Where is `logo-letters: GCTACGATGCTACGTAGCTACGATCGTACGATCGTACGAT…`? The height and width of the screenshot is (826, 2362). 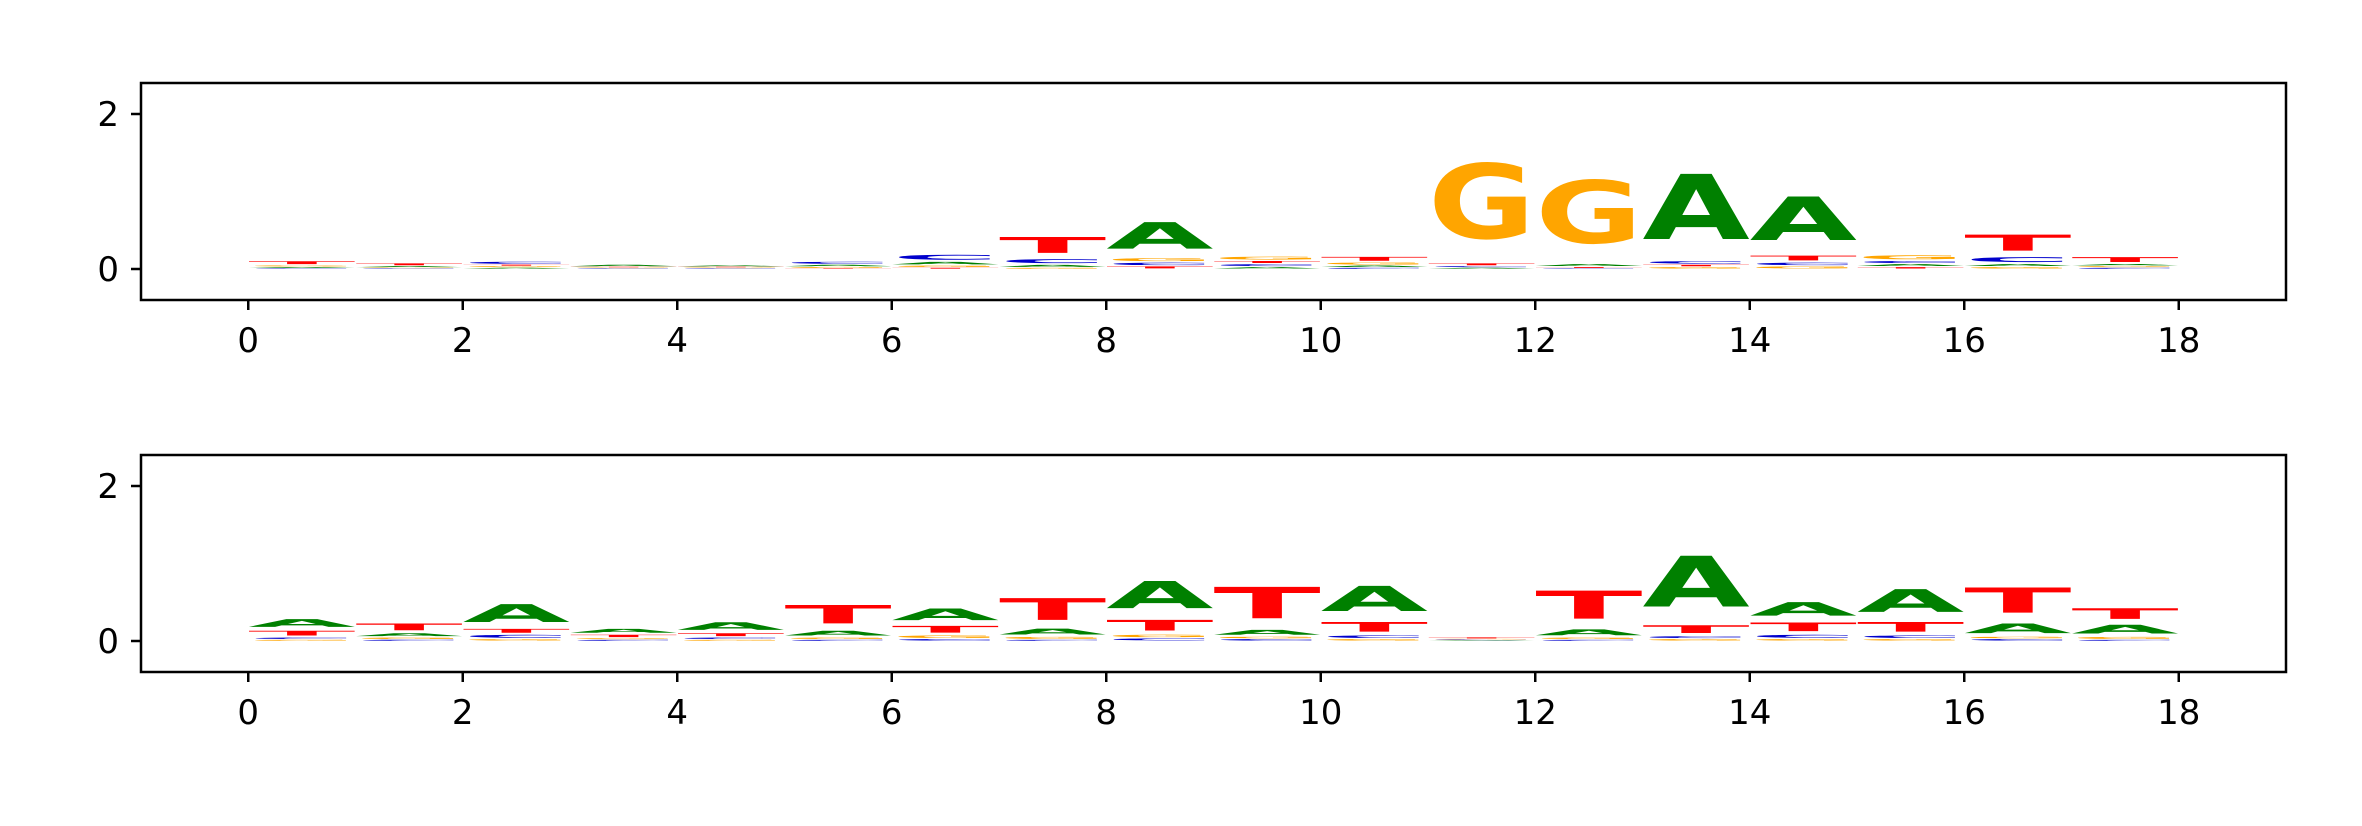 logo-letters: GCTACGATGCTACGTAGCTACGATCGTACGATCGTACGAT… is located at coordinates (1213, 591).